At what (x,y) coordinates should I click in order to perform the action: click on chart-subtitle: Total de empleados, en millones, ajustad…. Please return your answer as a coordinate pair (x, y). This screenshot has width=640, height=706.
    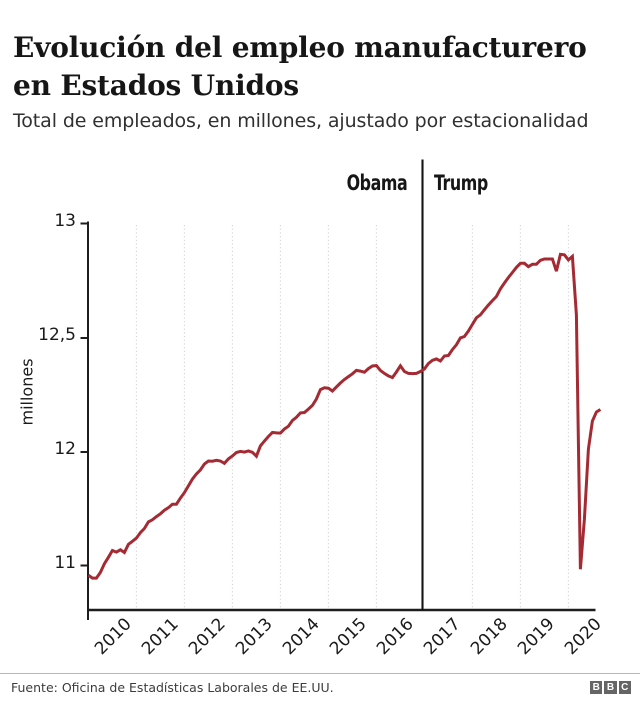
    Looking at the image, I should click on (301, 121).